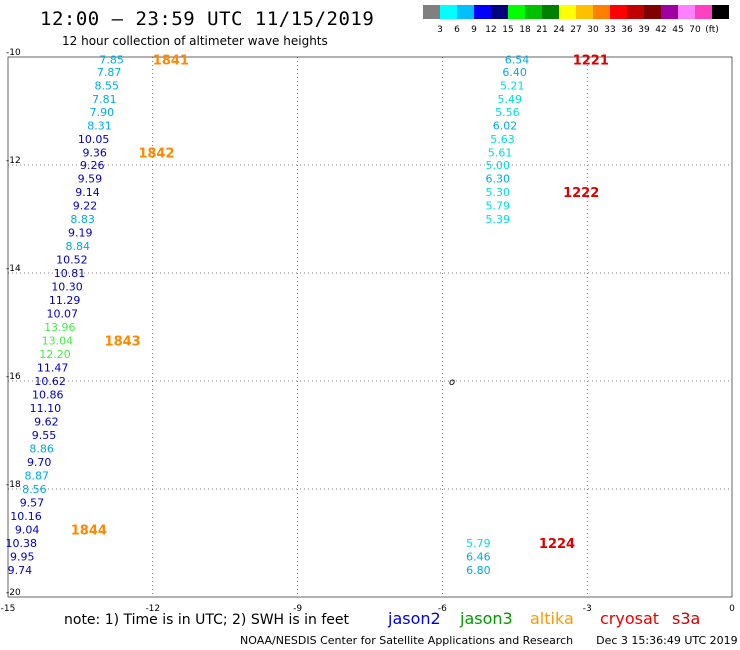  What do you see at coordinates (65, 300) in the screenshot?
I see `wave-height-point: 11.29` at bounding box center [65, 300].